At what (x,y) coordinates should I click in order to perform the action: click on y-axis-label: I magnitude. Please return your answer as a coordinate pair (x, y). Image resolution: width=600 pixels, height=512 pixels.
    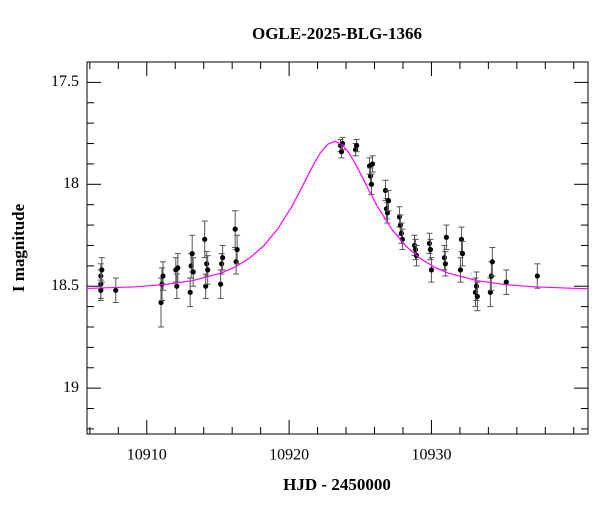
    Looking at the image, I should click on (18, 247).